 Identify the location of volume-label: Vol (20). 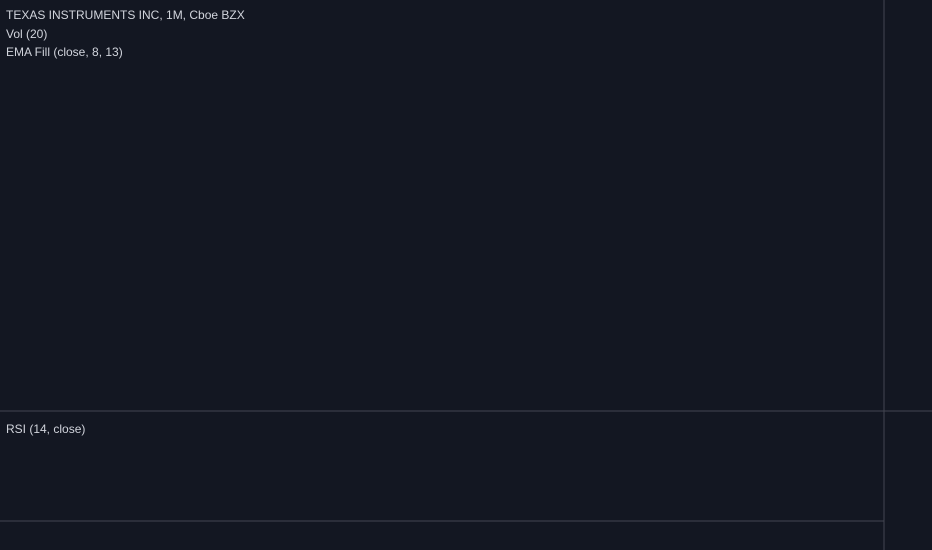
(26, 34).